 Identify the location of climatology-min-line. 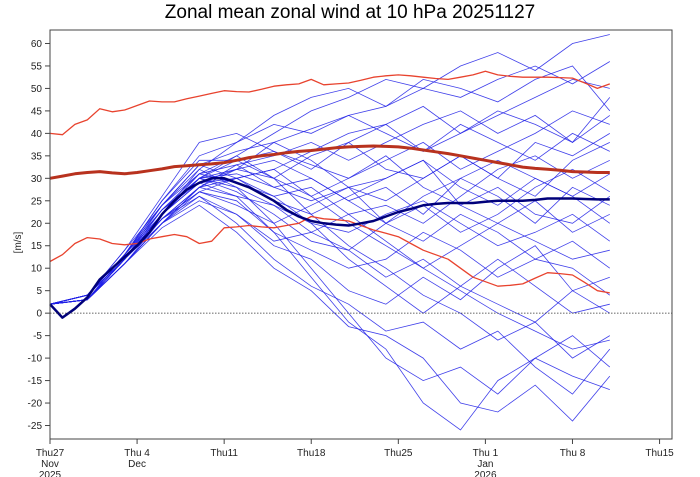
(329, 254).